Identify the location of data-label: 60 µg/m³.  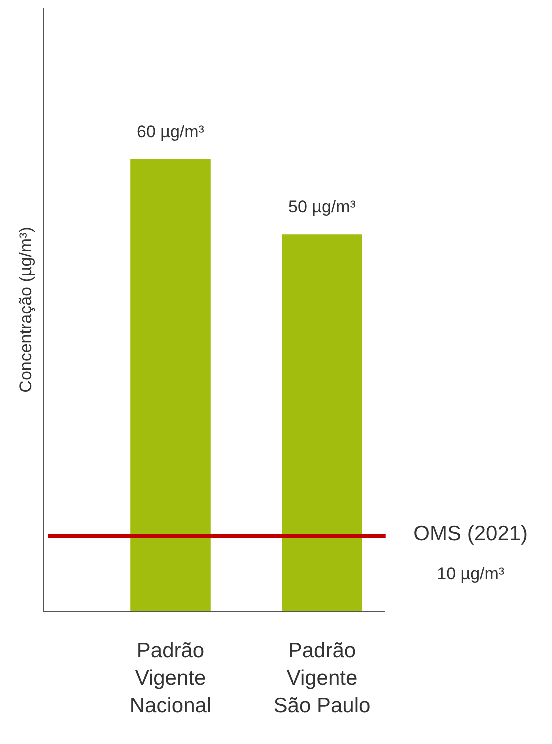
(171, 132).